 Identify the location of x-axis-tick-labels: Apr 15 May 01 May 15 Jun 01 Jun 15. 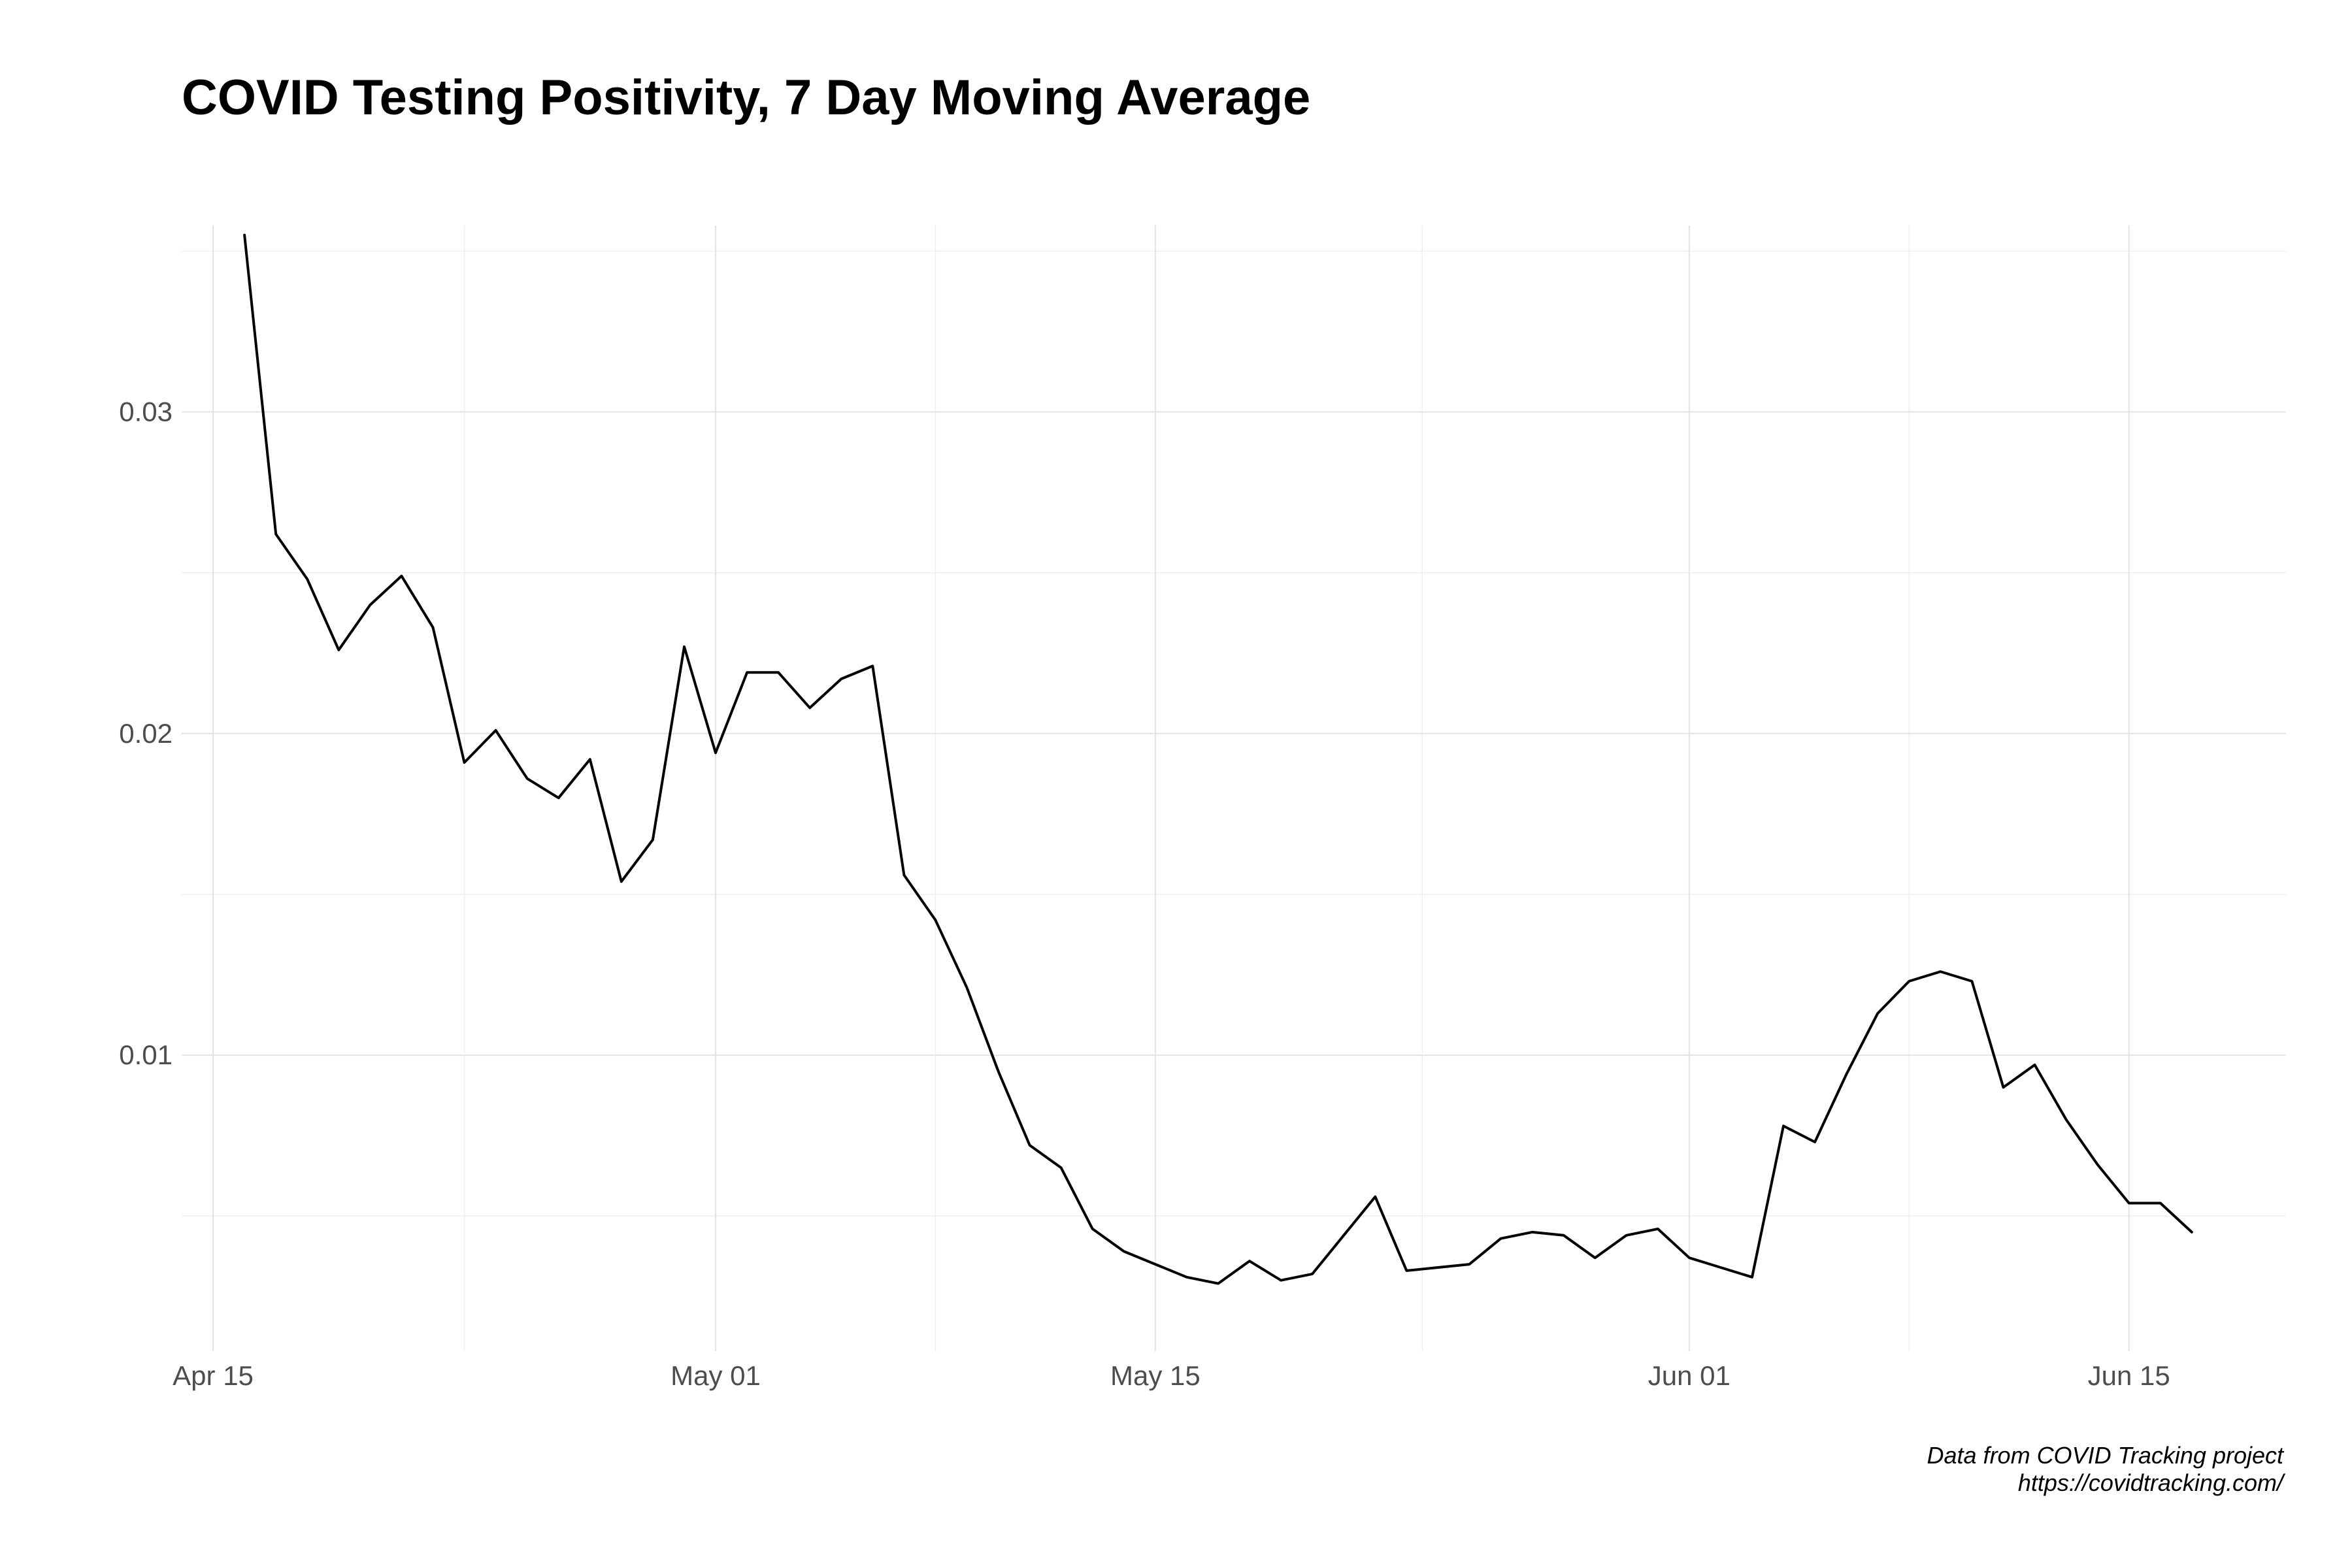
(1171, 1375).